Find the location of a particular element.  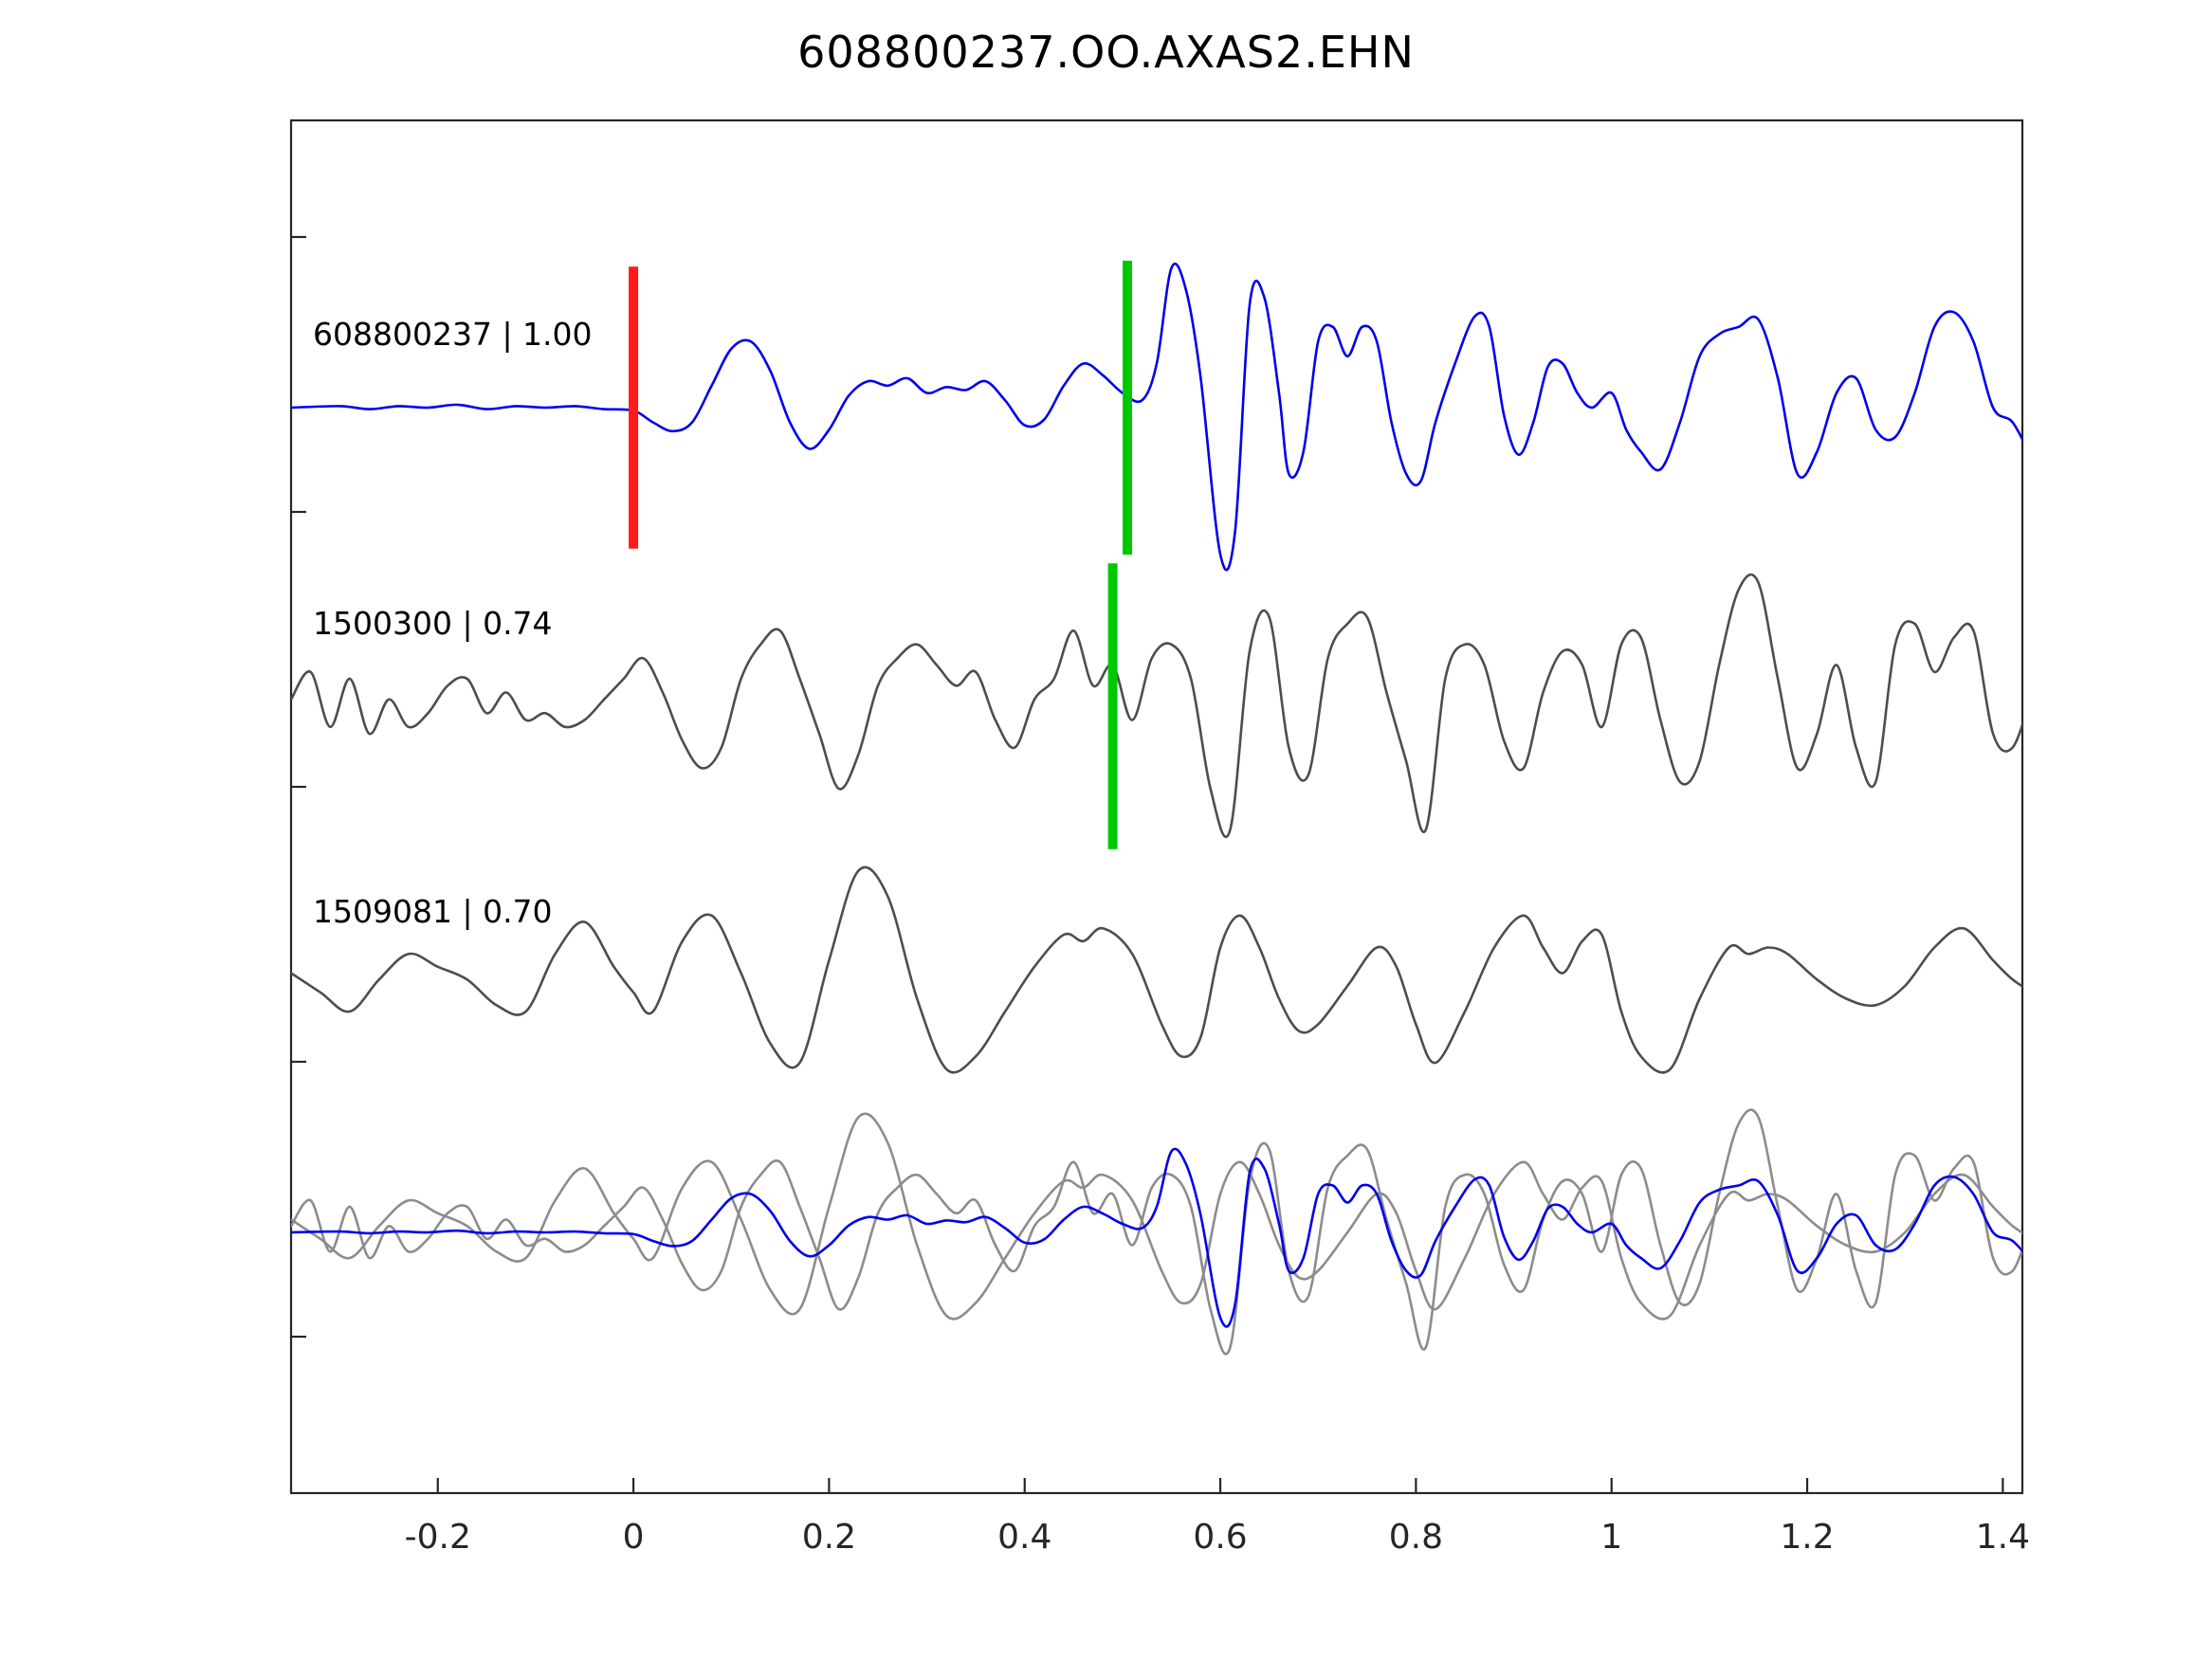

trace-label-1509081: 1509081 | 0.70 is located at coordinates (433, 911).